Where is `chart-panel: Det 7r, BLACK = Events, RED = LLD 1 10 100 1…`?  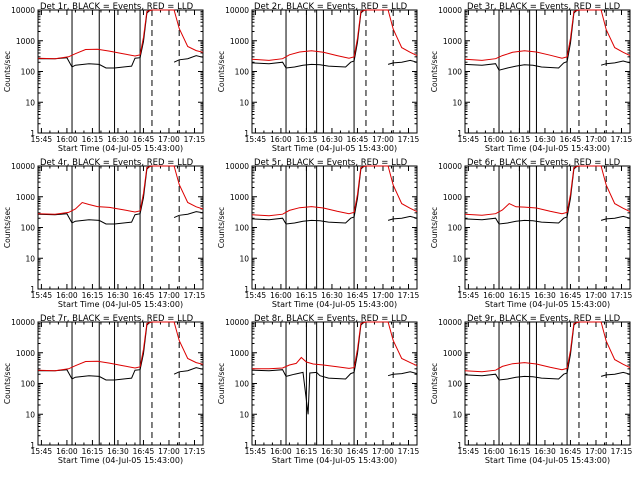
chart-panel: Det 7r, BLACK = Events, RED = LLD 1 10 100 1… is located at coordinates (104, 389).